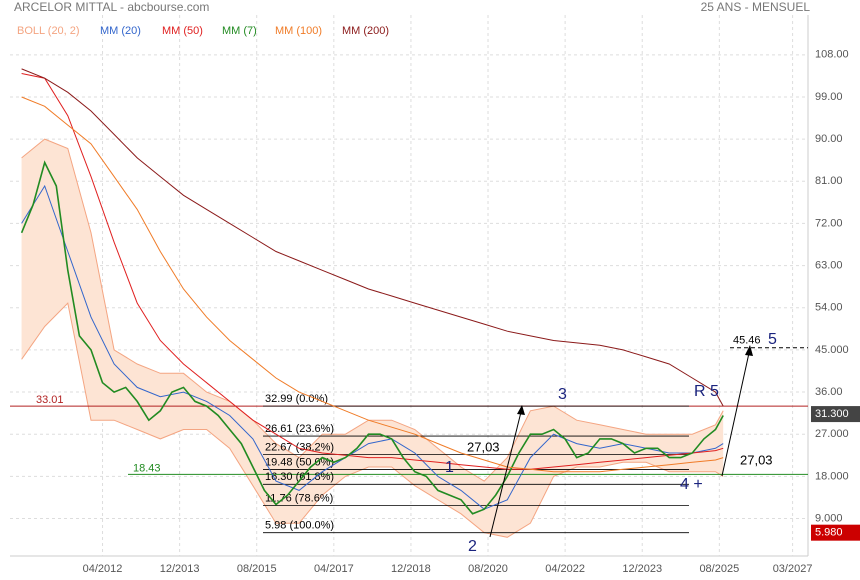 This screenshot has width=860, height=580. What do you see at coordinates (298, 31) in the screenshot?
I see `legend-entry: MM (100)` at bounding box center [298, 31].